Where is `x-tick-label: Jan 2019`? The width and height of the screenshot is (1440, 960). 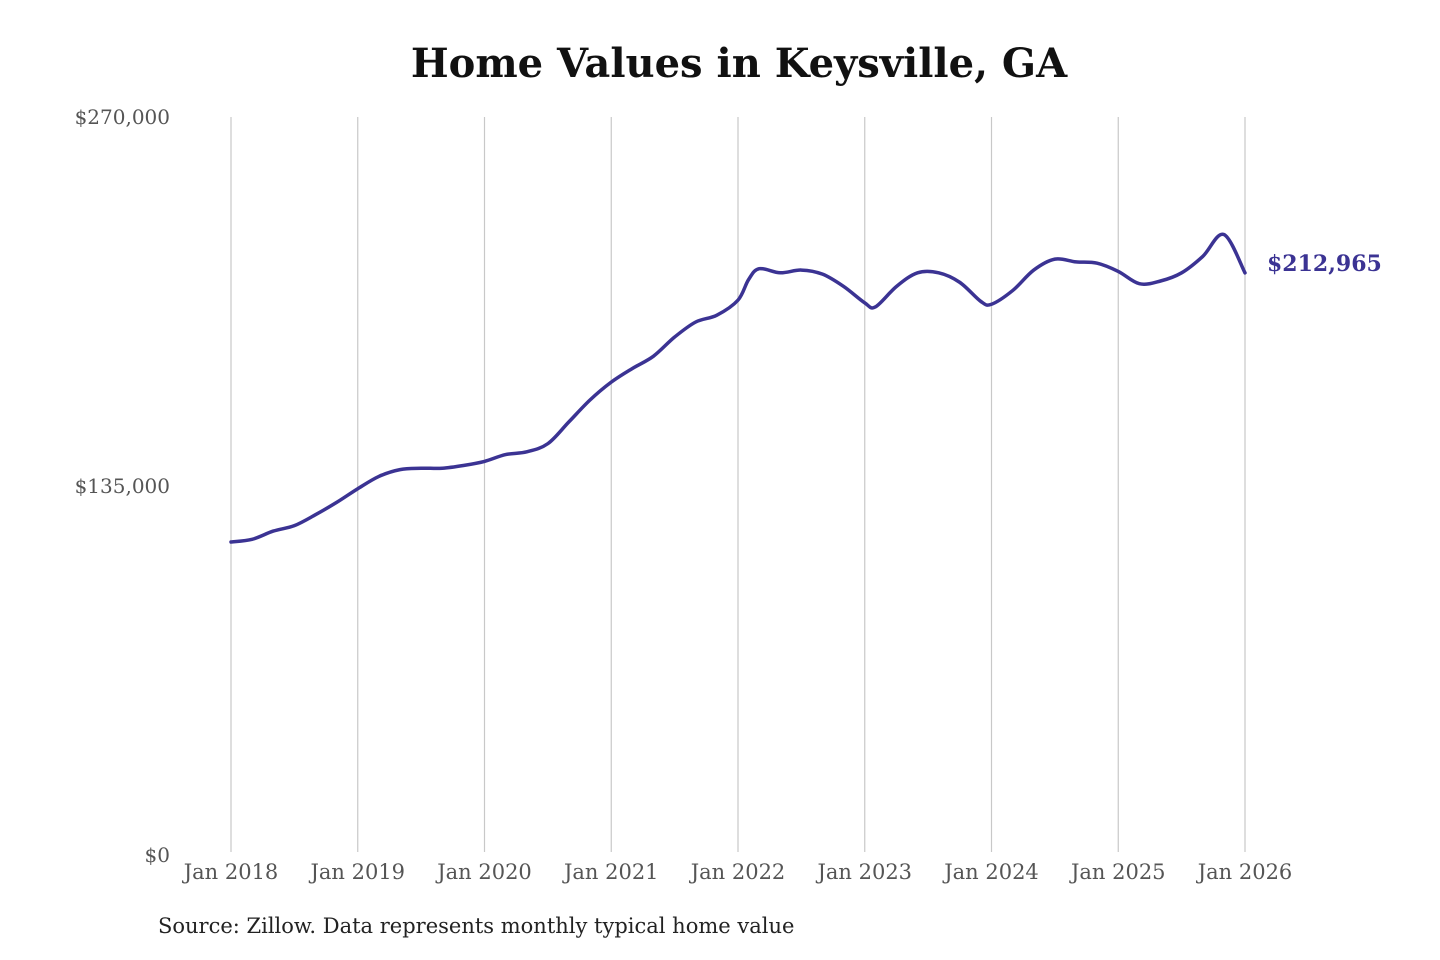
x-tick-label: Jan 2019 is located at coordinates (356, 872).